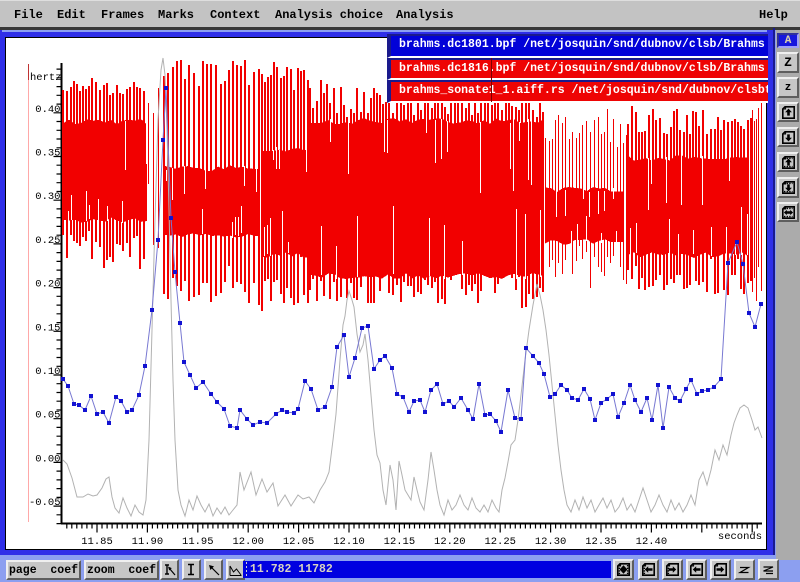 This screenshot has height=582, width=800. What do you see at coordinates (47, 285) in the screenshot?
I see `svg-text: 0.20` at bounding box center [47, 285].